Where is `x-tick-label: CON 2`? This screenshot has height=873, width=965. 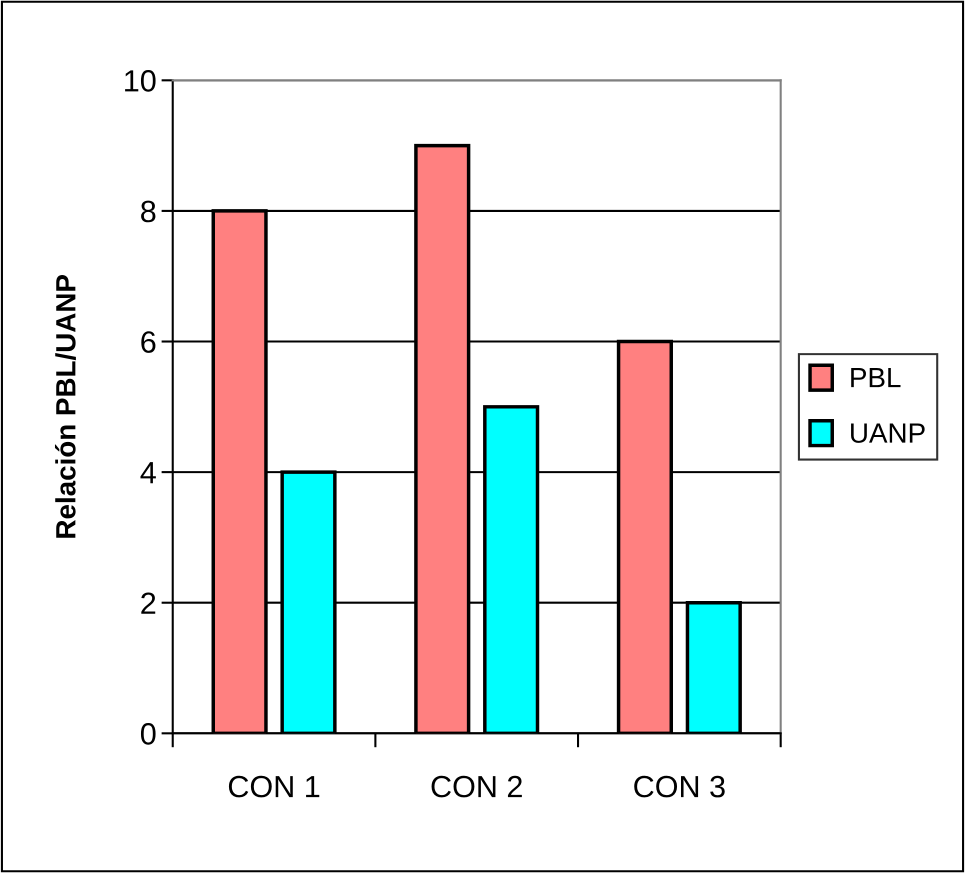 x-tick-label: CON 2 is located at coordinates (477, 787).